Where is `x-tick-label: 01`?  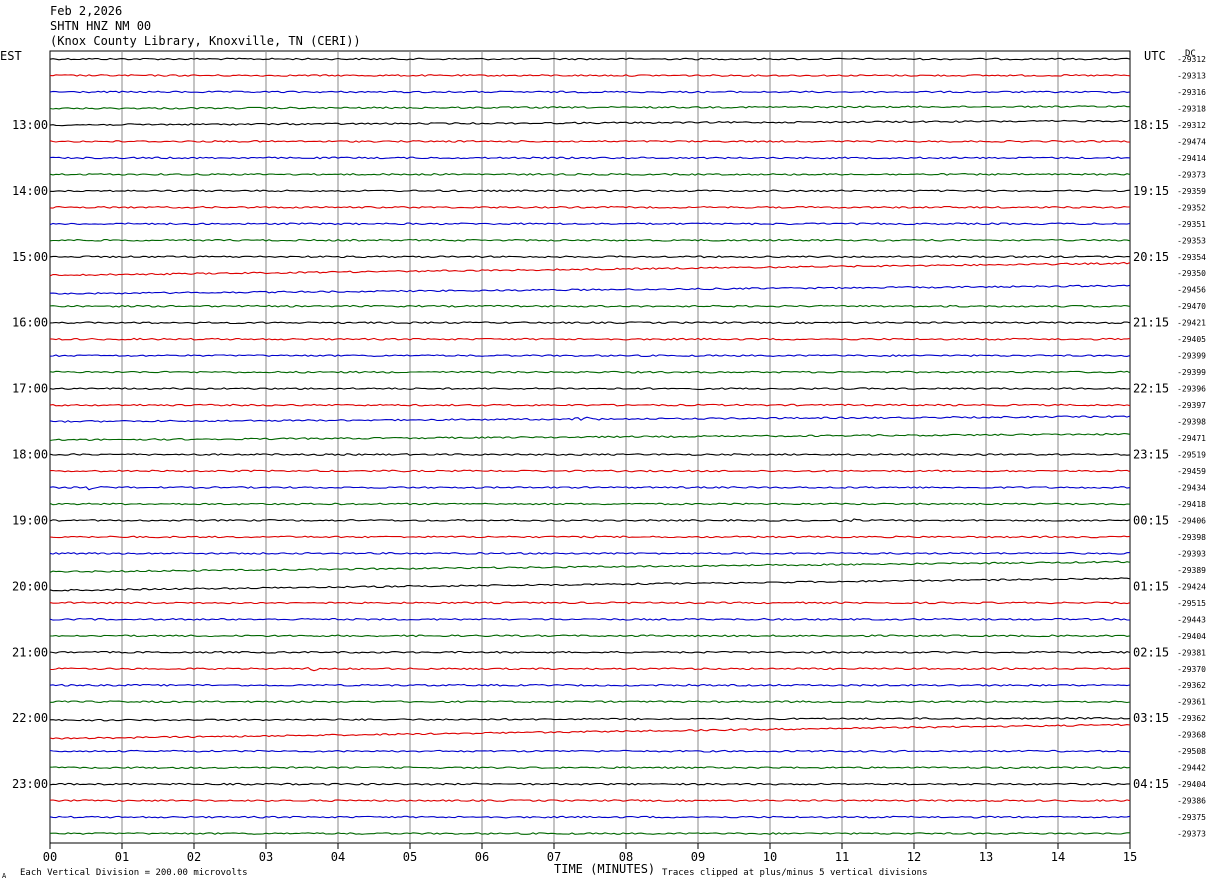
x-tick-label: 01 is located at coordinates (122, 857).